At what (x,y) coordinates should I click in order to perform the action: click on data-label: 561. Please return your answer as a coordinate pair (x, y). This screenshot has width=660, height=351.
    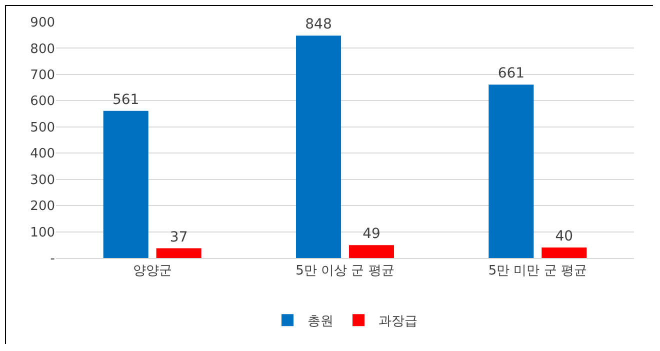
    Looking at the image, I should click on (126, 100).